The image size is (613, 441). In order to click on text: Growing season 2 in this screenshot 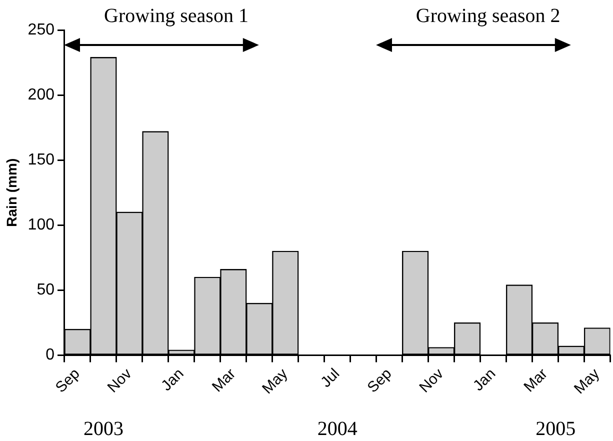, I will do `click(488, 16)`.